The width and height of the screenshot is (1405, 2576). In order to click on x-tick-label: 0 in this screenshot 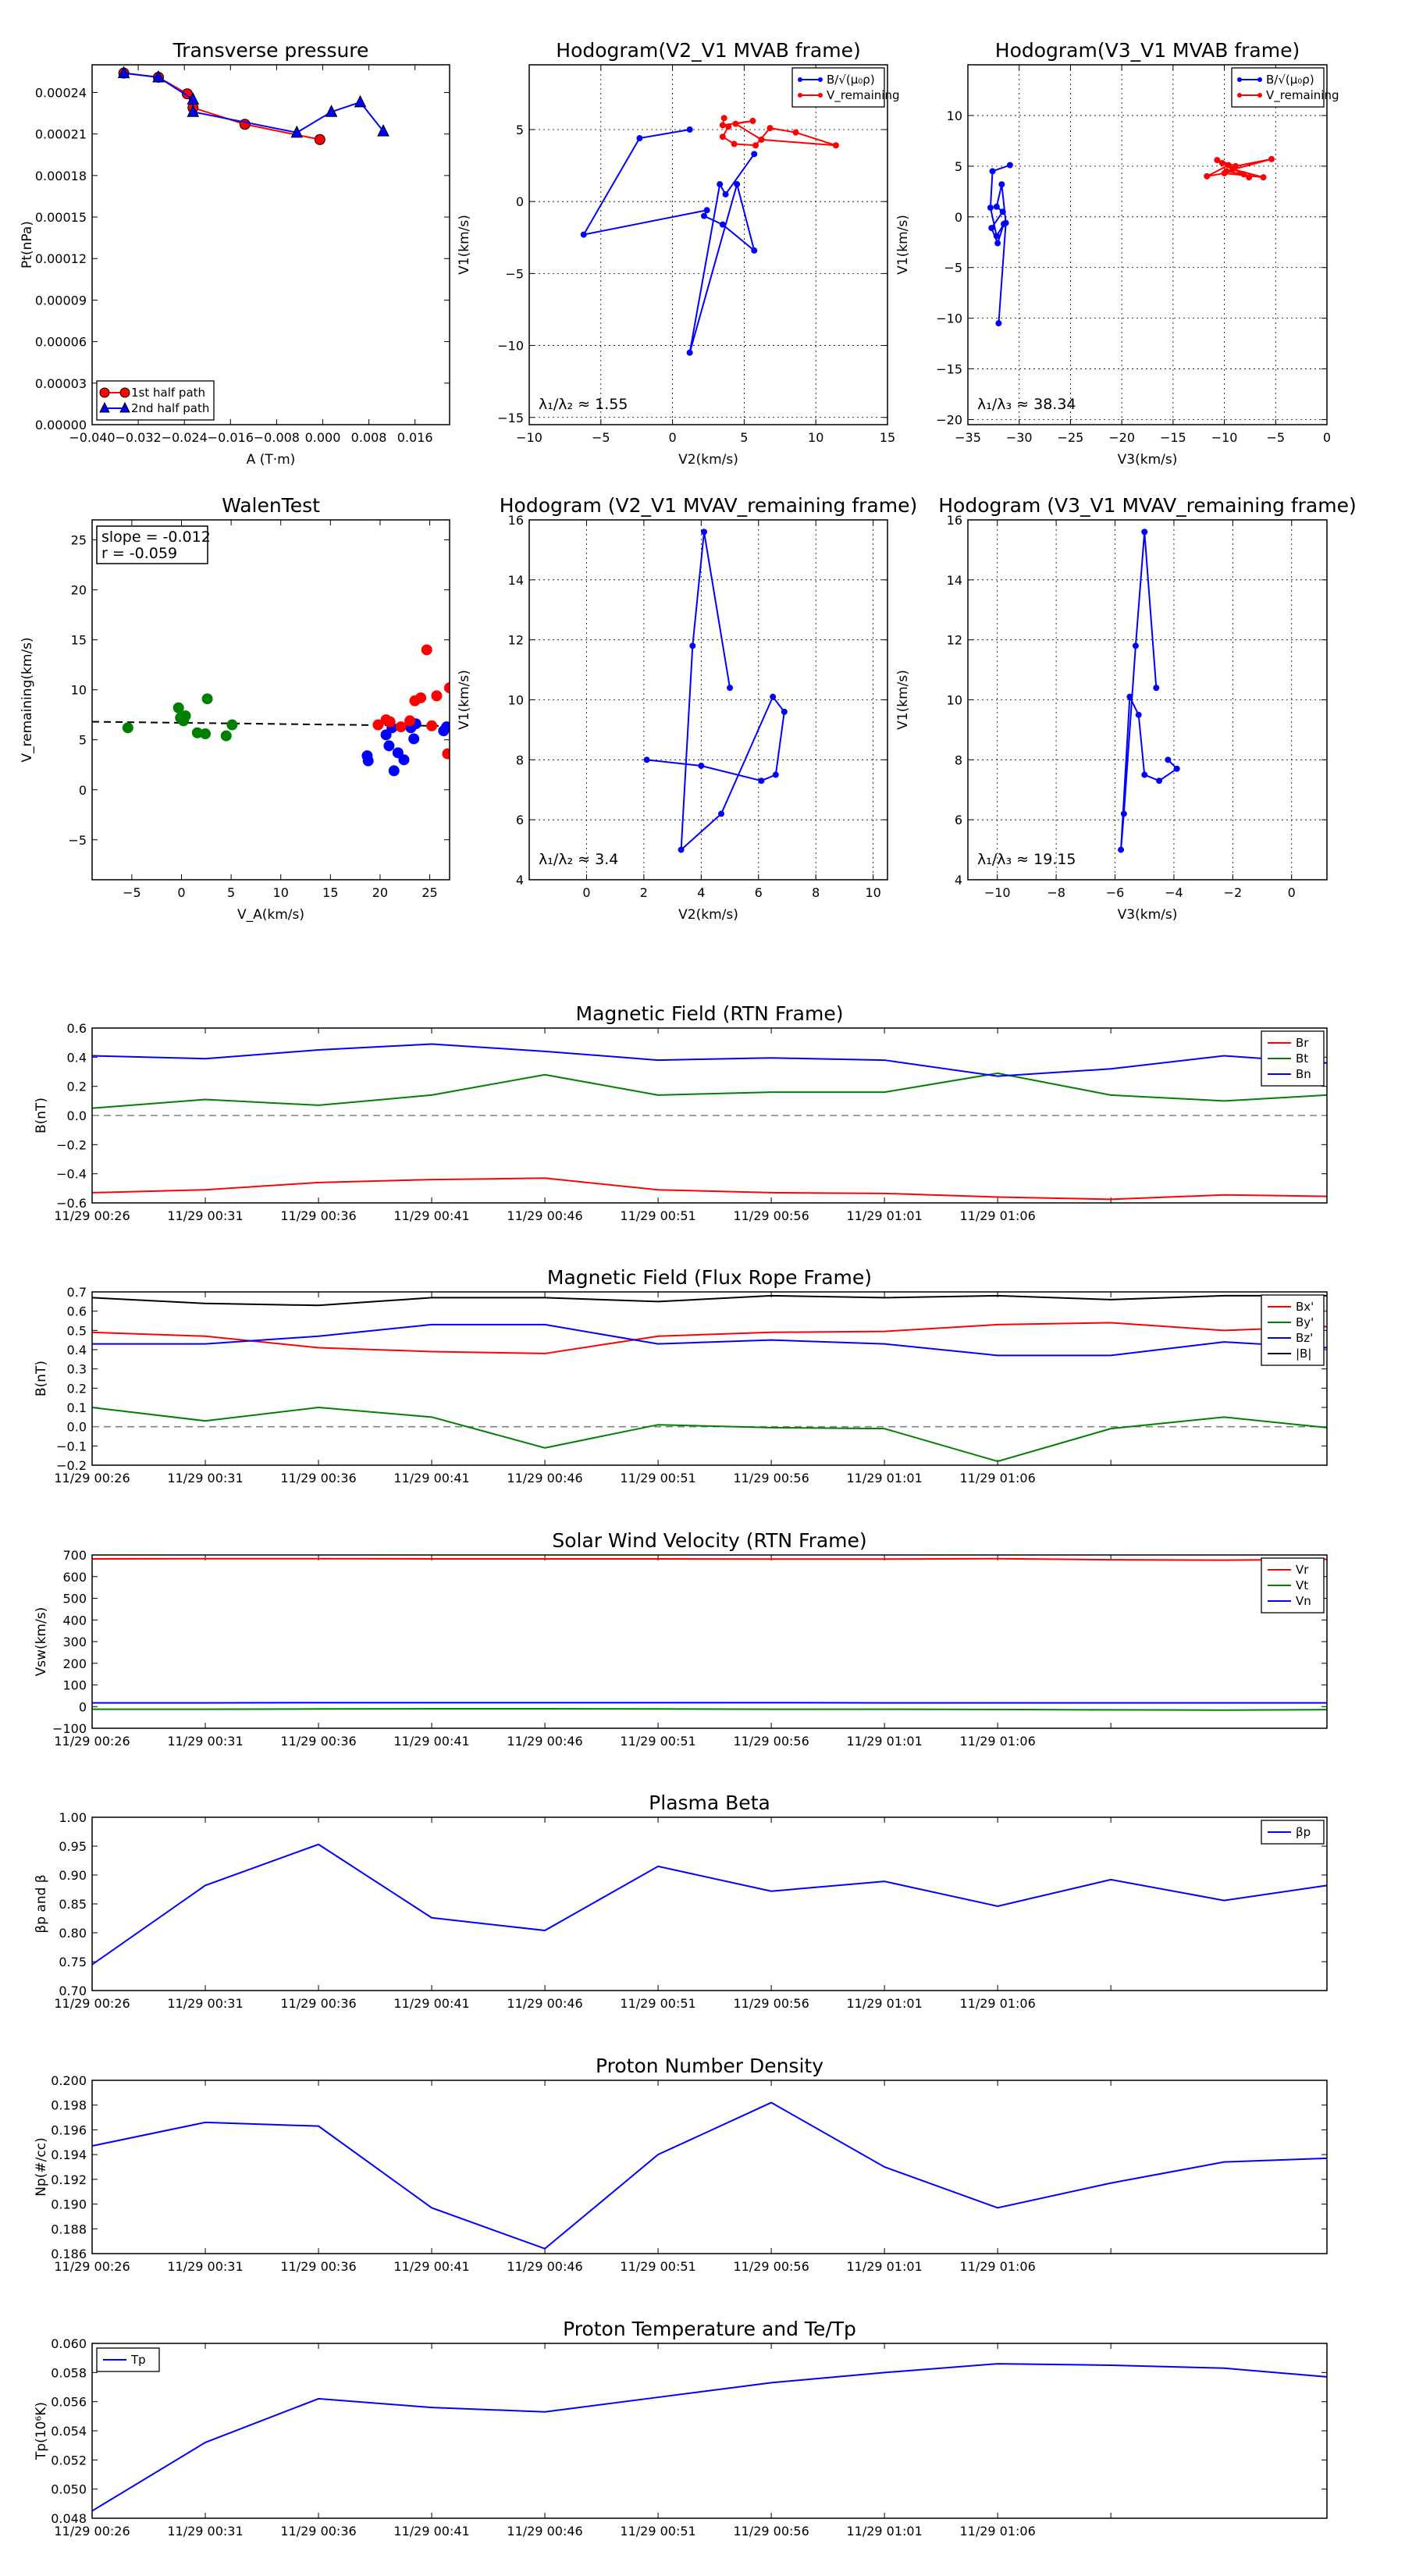, I will do `click(586, 892)`.